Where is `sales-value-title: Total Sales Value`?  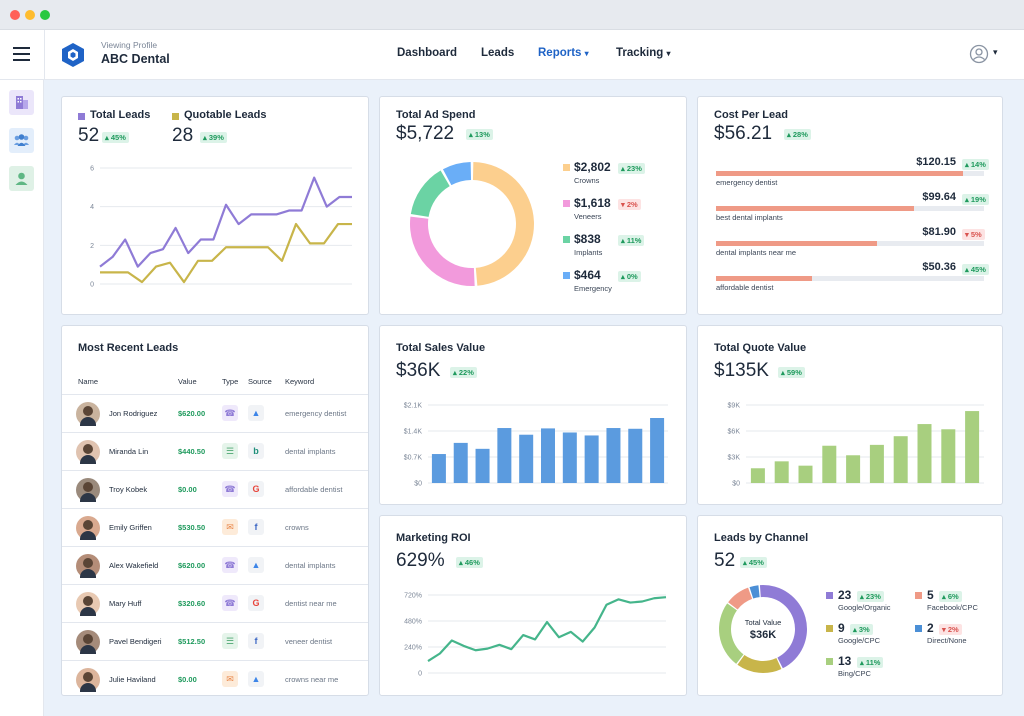 sales-value-title: Total Sales Value is located at coordinates (441, 348).